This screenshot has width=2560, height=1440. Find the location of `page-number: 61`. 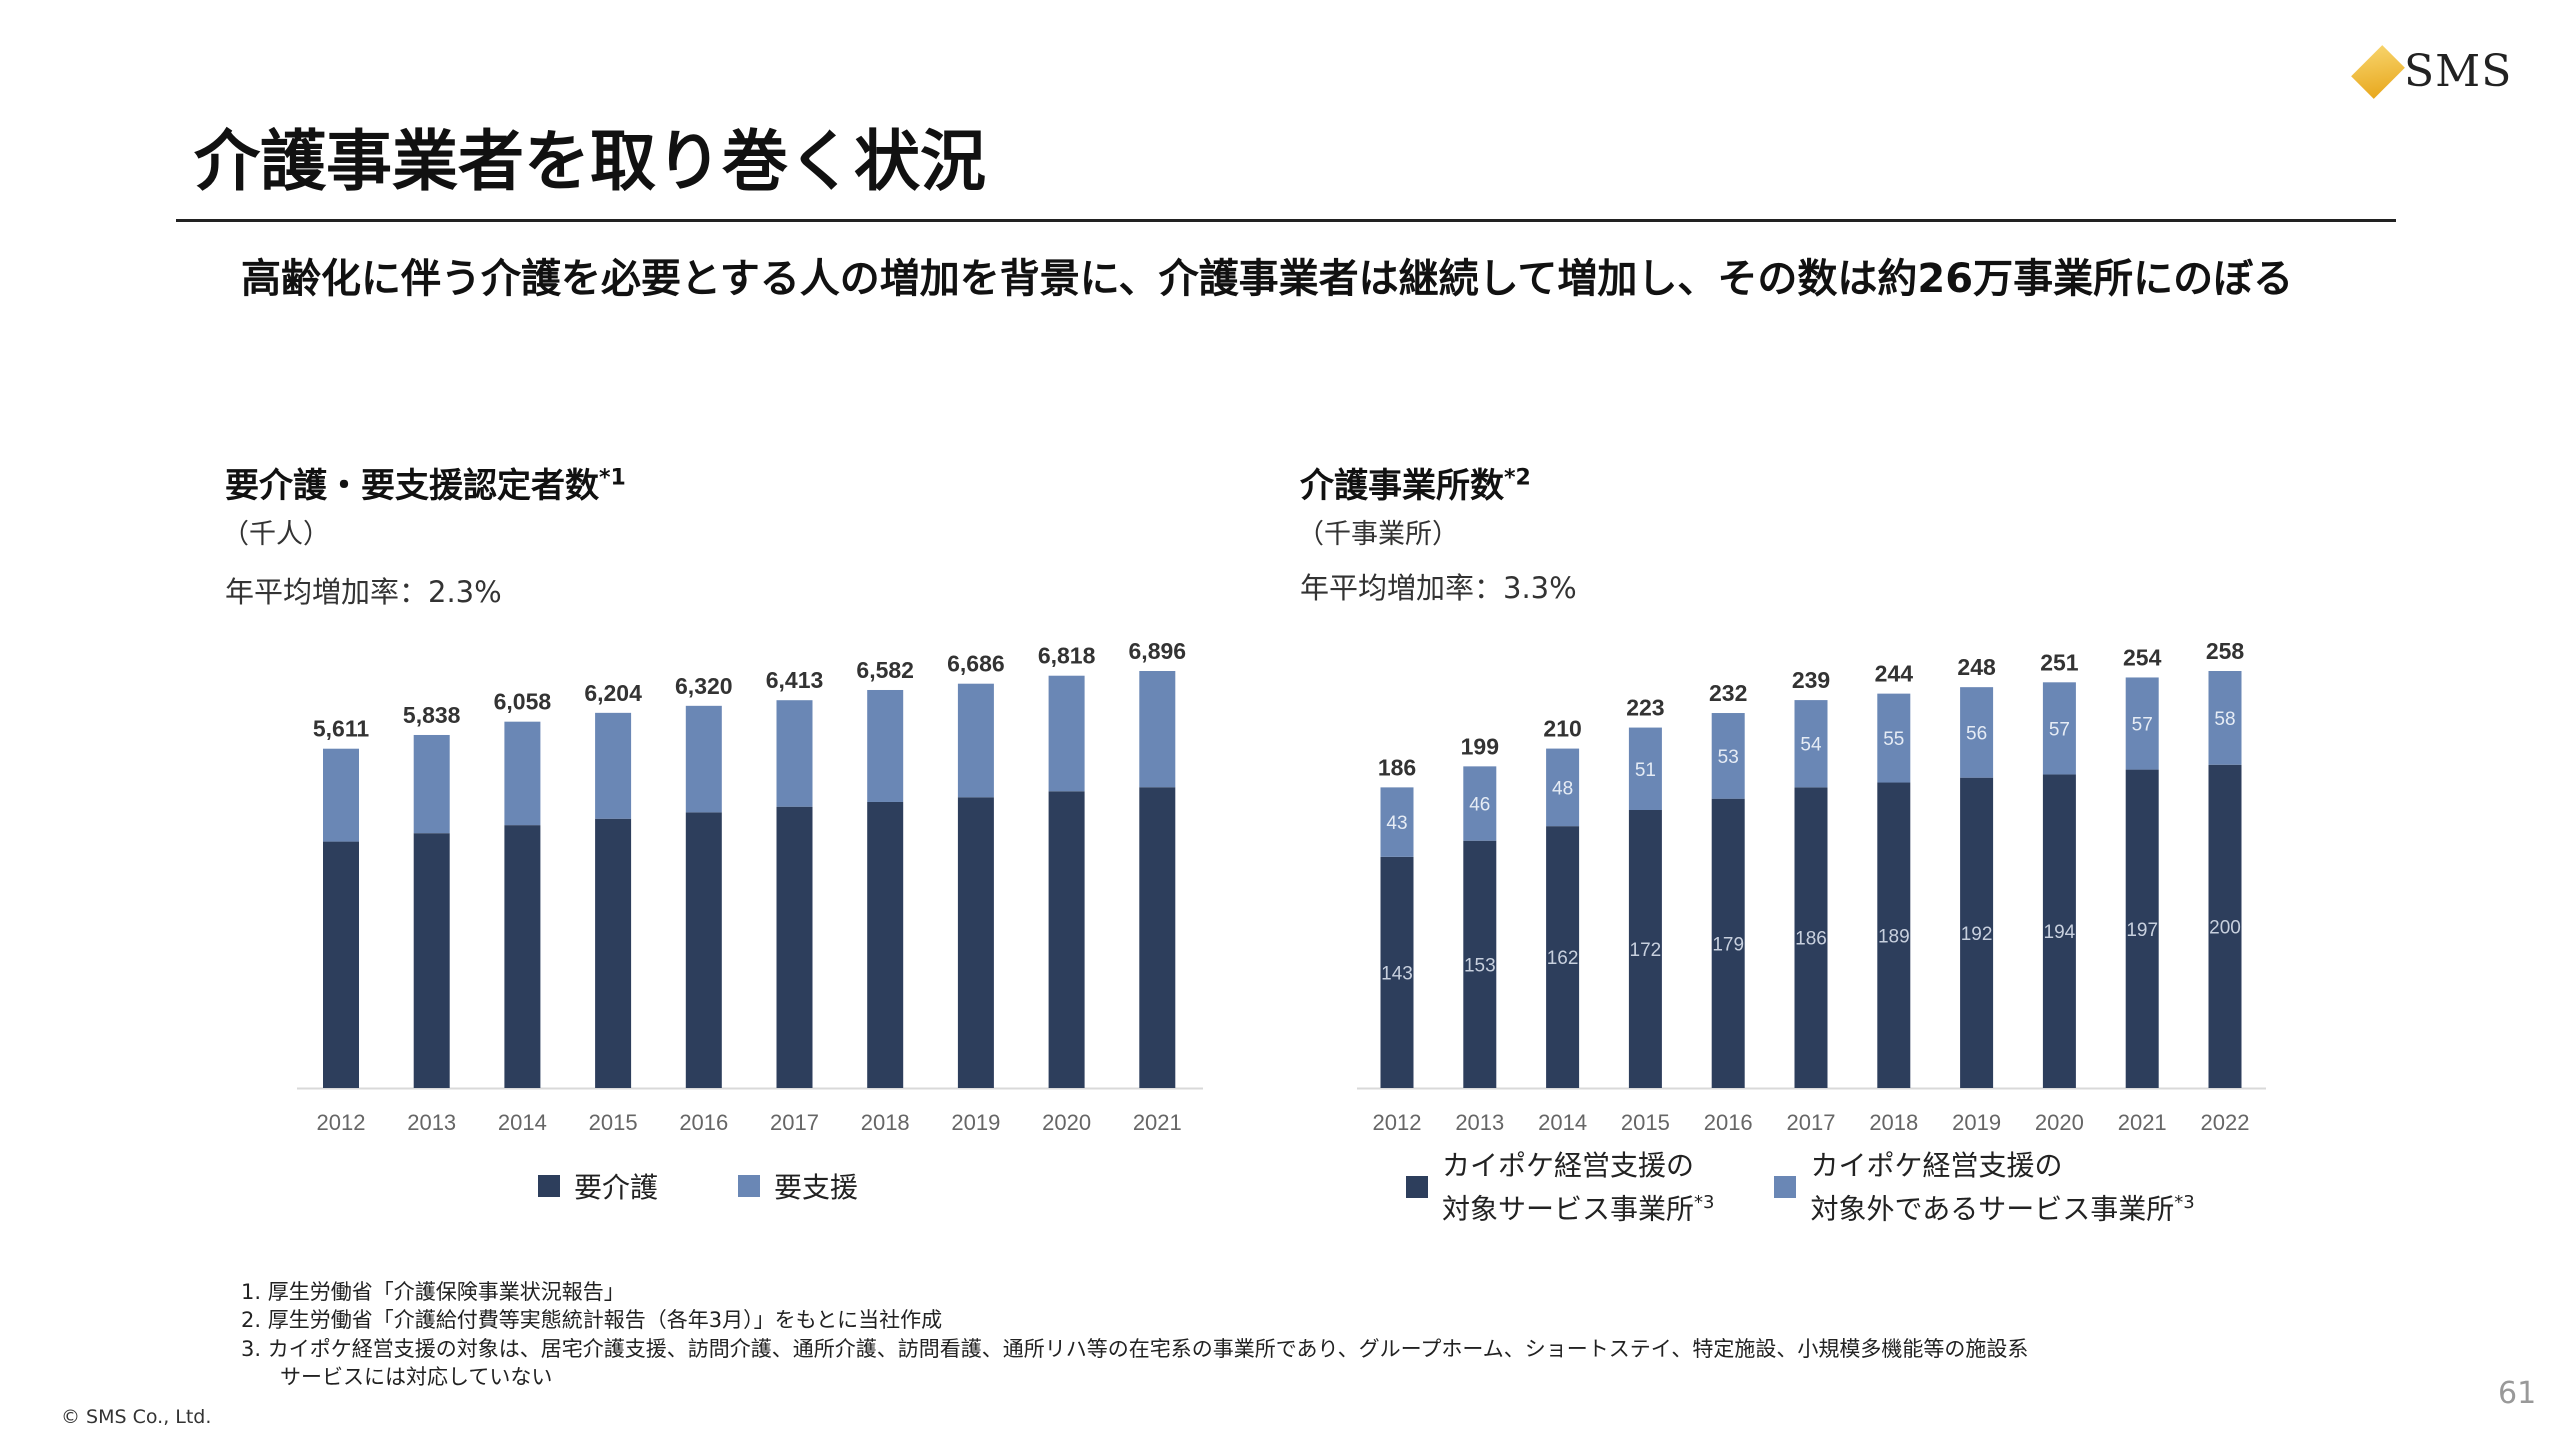

page-number: 61 is located at coordinates (2517, 1393).